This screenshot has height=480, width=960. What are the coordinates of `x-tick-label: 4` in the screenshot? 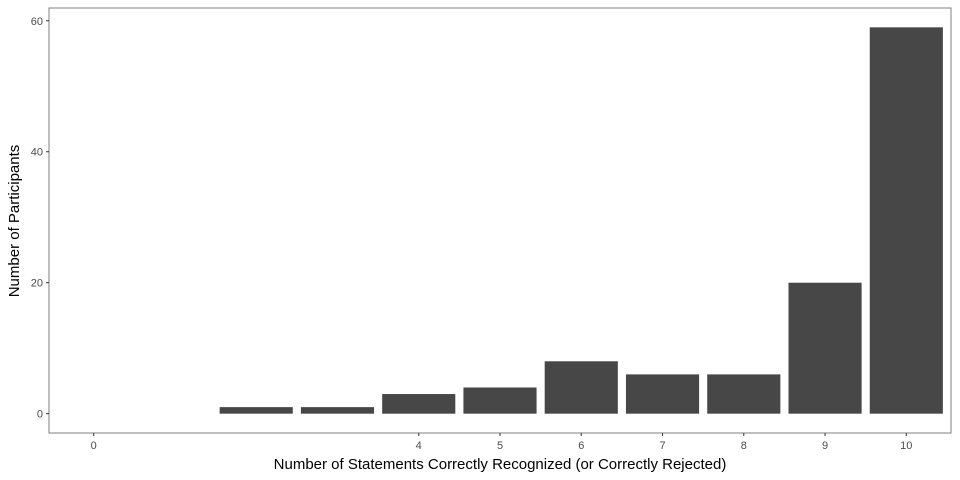 It's located at (419, 446).